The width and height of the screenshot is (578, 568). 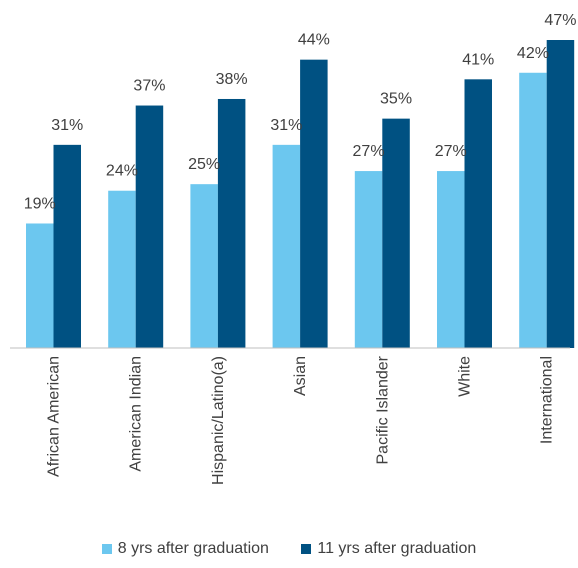 I want to click on data-label-8yrs-0: 19%, so click(x=40, y=203).